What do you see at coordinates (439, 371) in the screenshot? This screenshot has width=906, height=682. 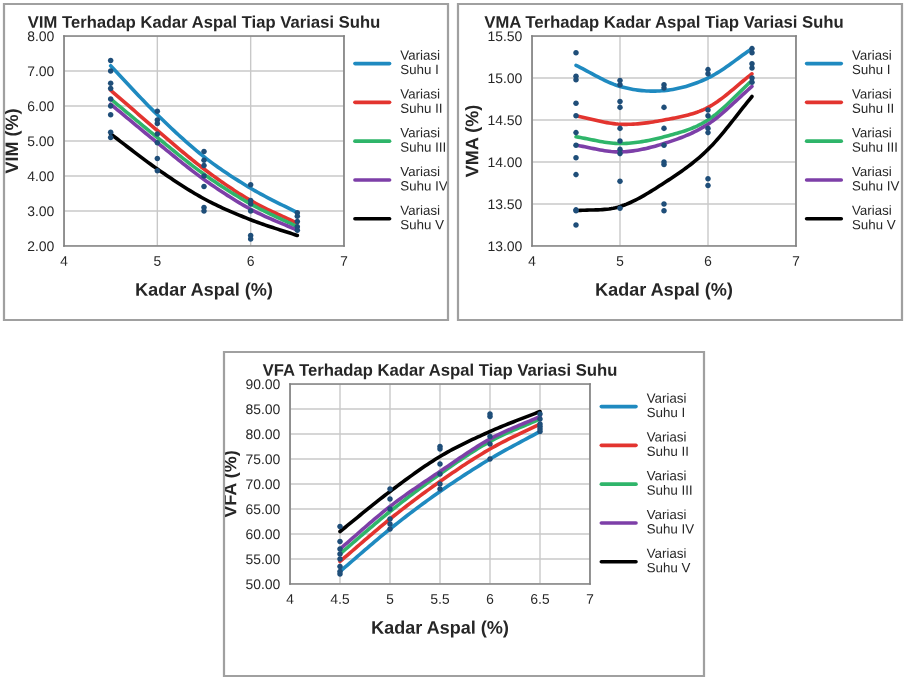 I see `chart-title: VFA Terhadap Kadar Aspal Tiap Variasi Suhu` at bounding box center [439, 371].